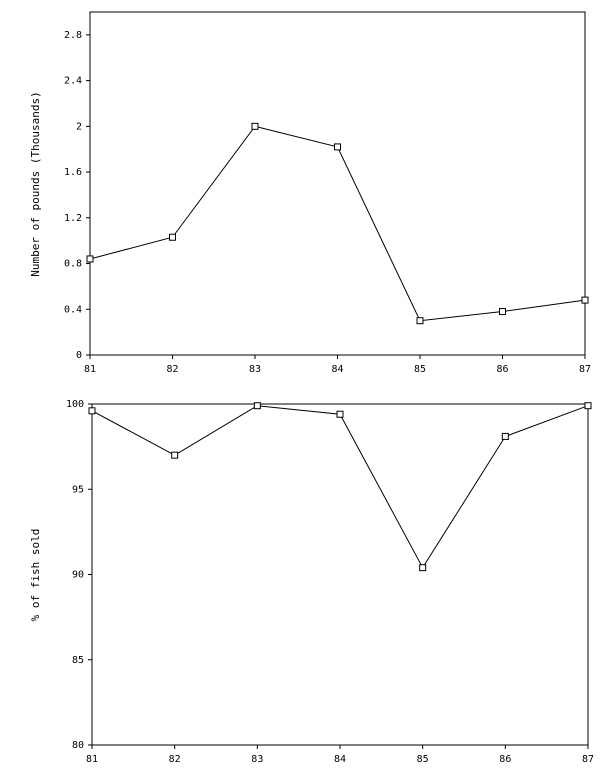 The height and width of the screenshot is (776, 600). Describe the element at coordinates (73, 218) in the screenshot. I see `y-tick-label: 1.2` at that location.